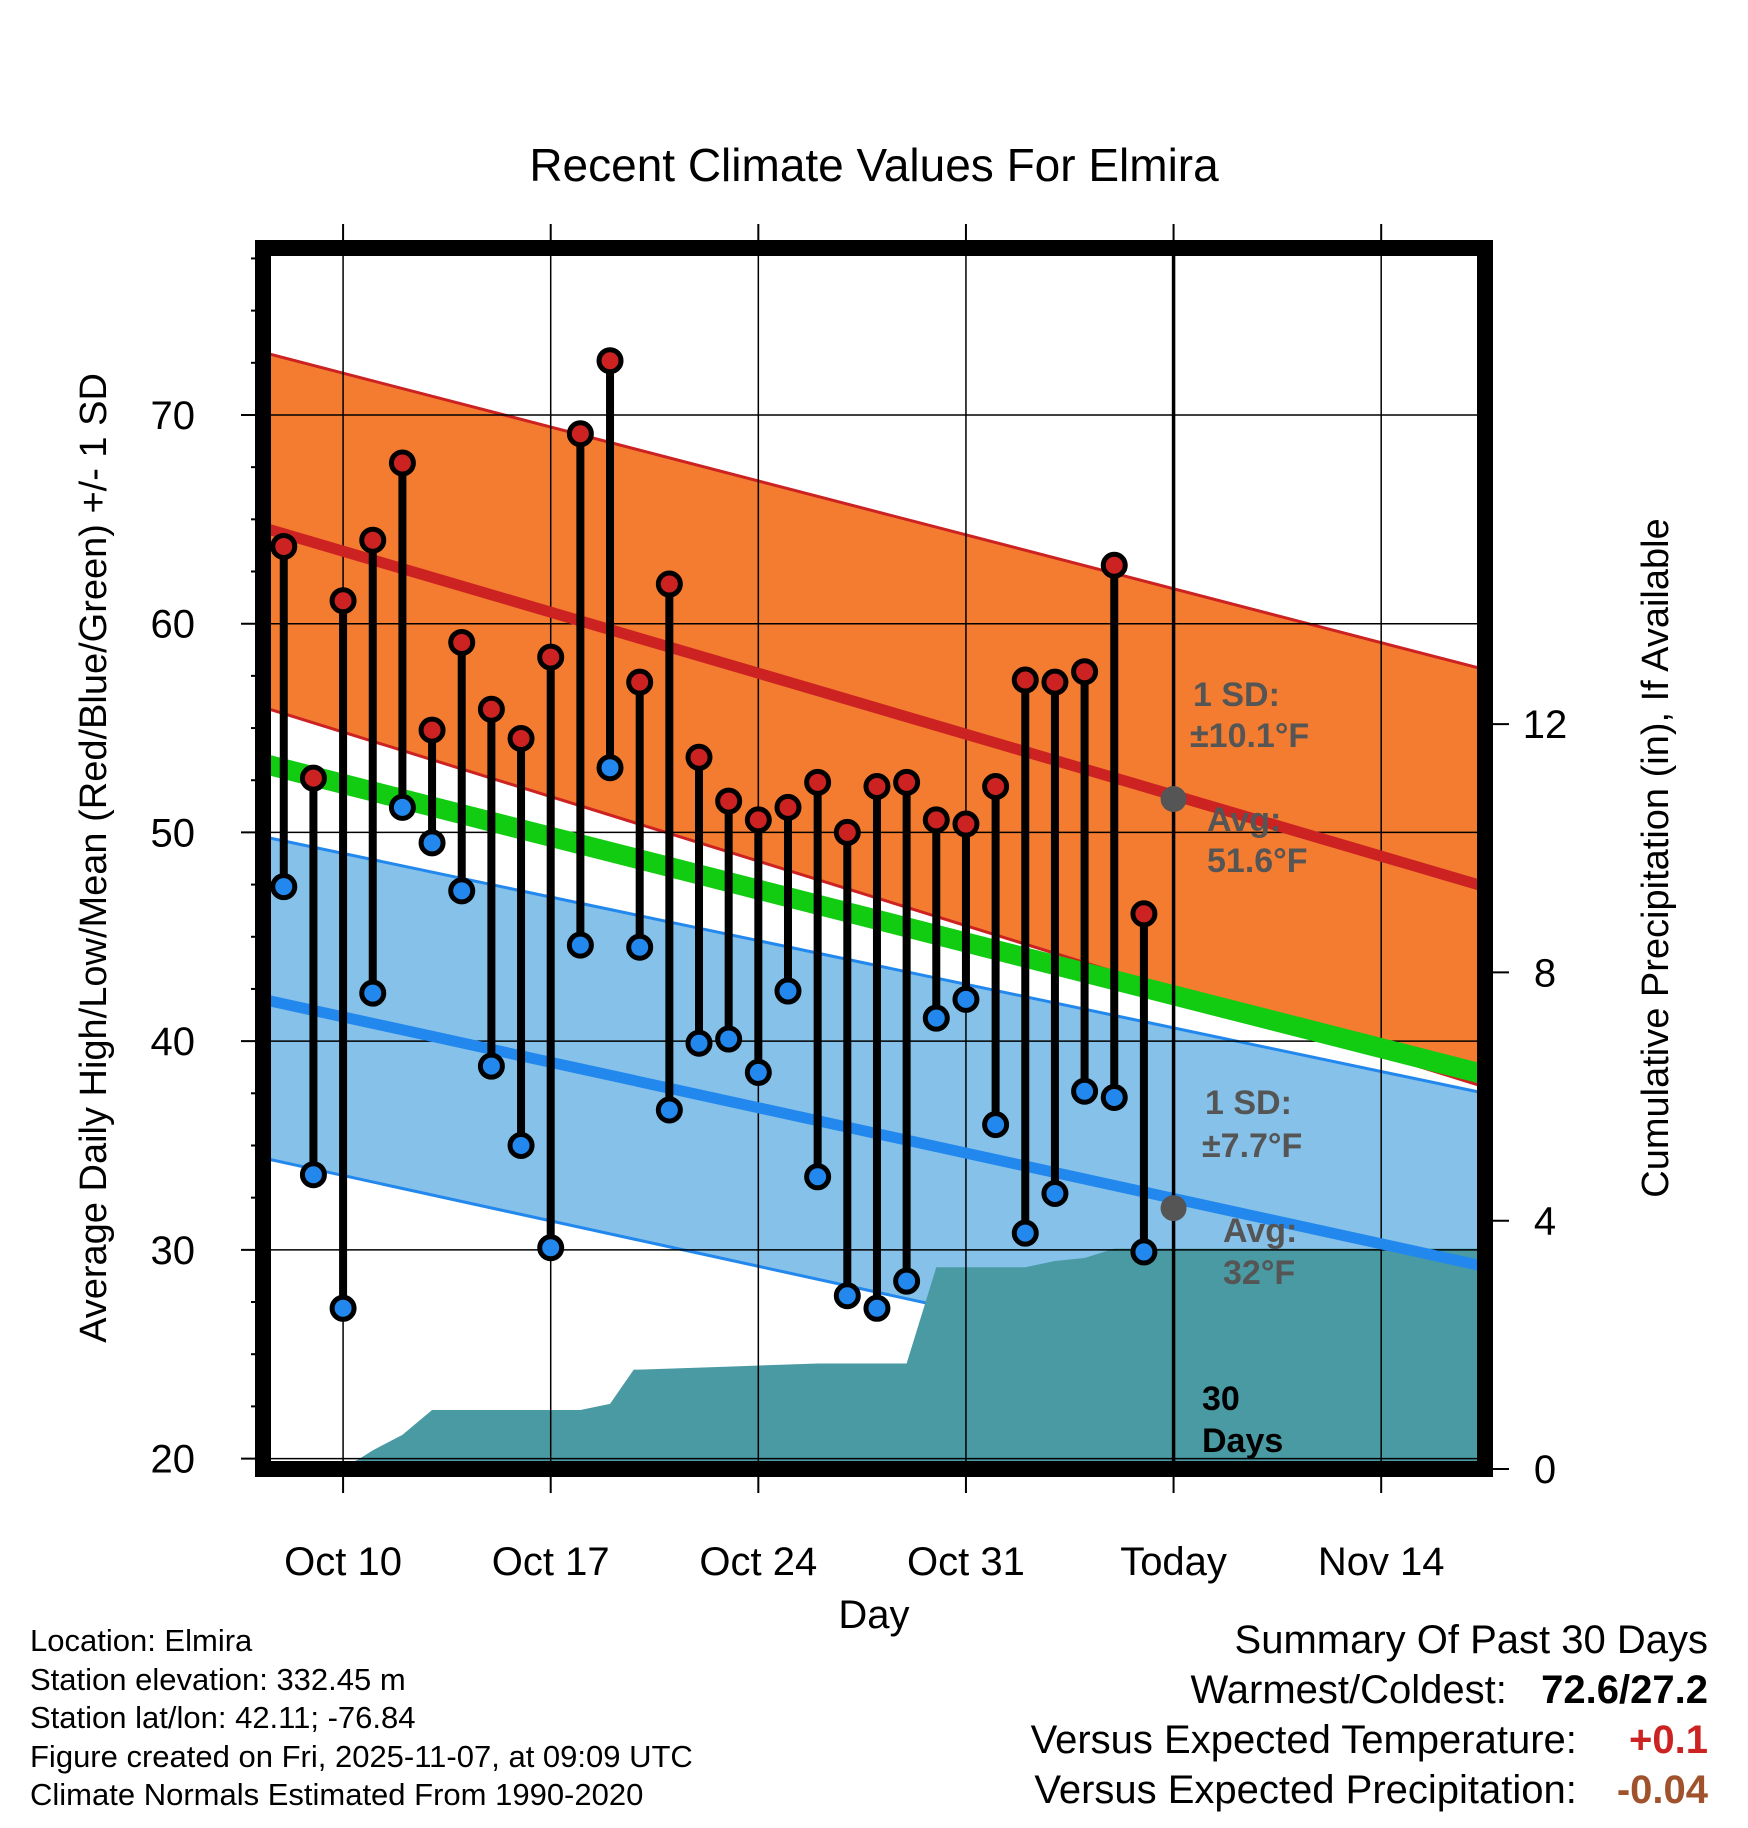 This screenshot has width=1748, height=1828. I want to click on x-tick-label: Oct 31, so click(966, 1562).